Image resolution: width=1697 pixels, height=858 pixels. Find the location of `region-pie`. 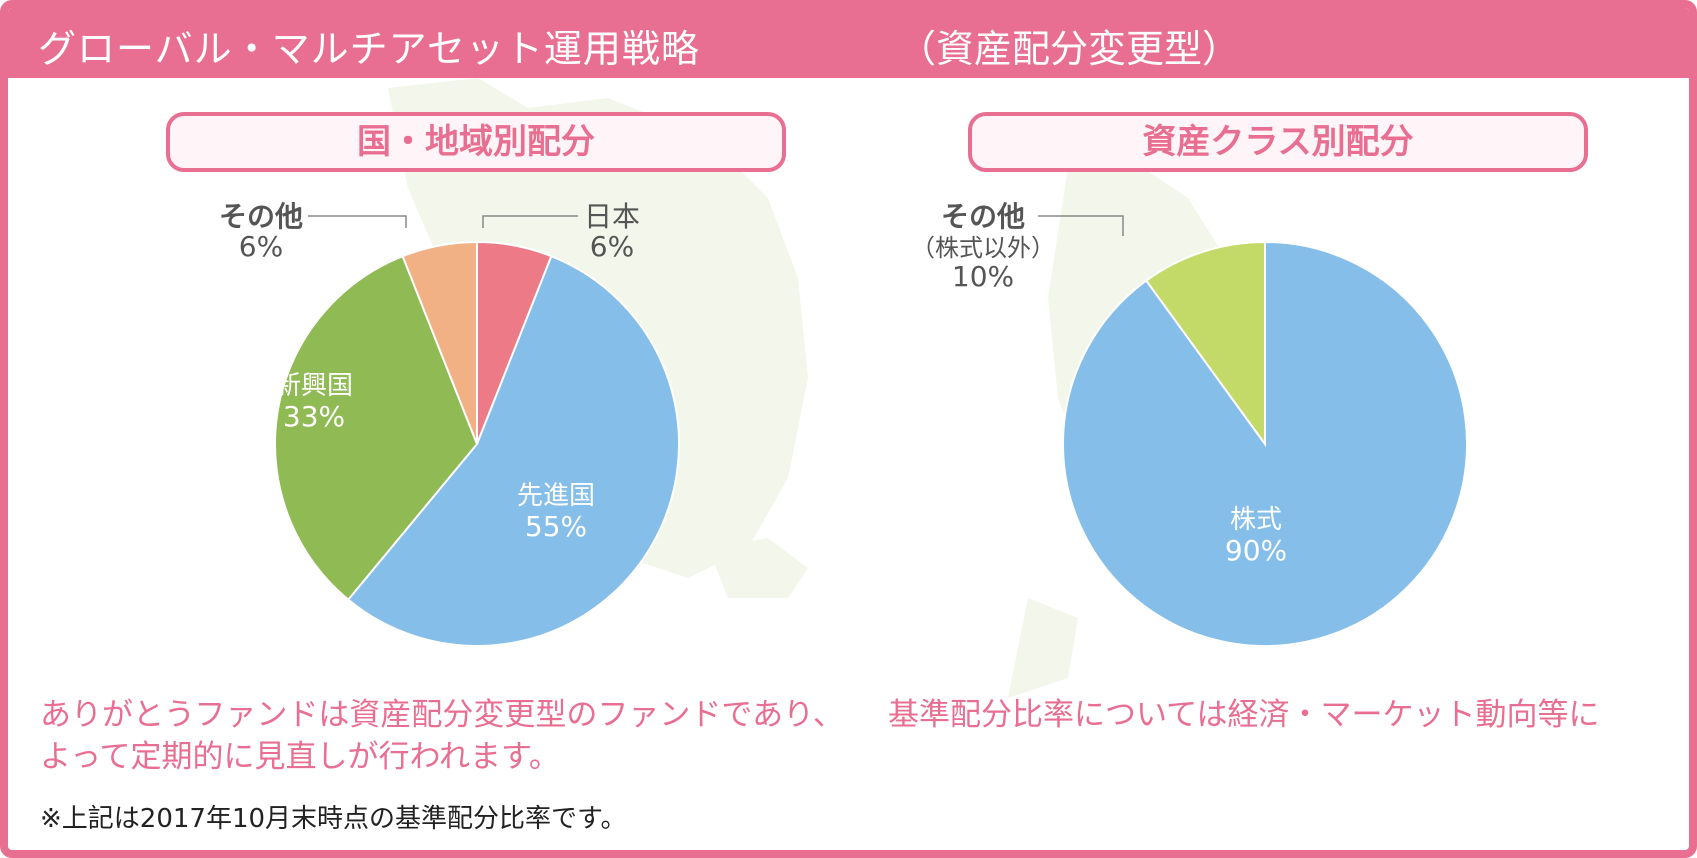

region-pie is located at coordinates (477, 443).